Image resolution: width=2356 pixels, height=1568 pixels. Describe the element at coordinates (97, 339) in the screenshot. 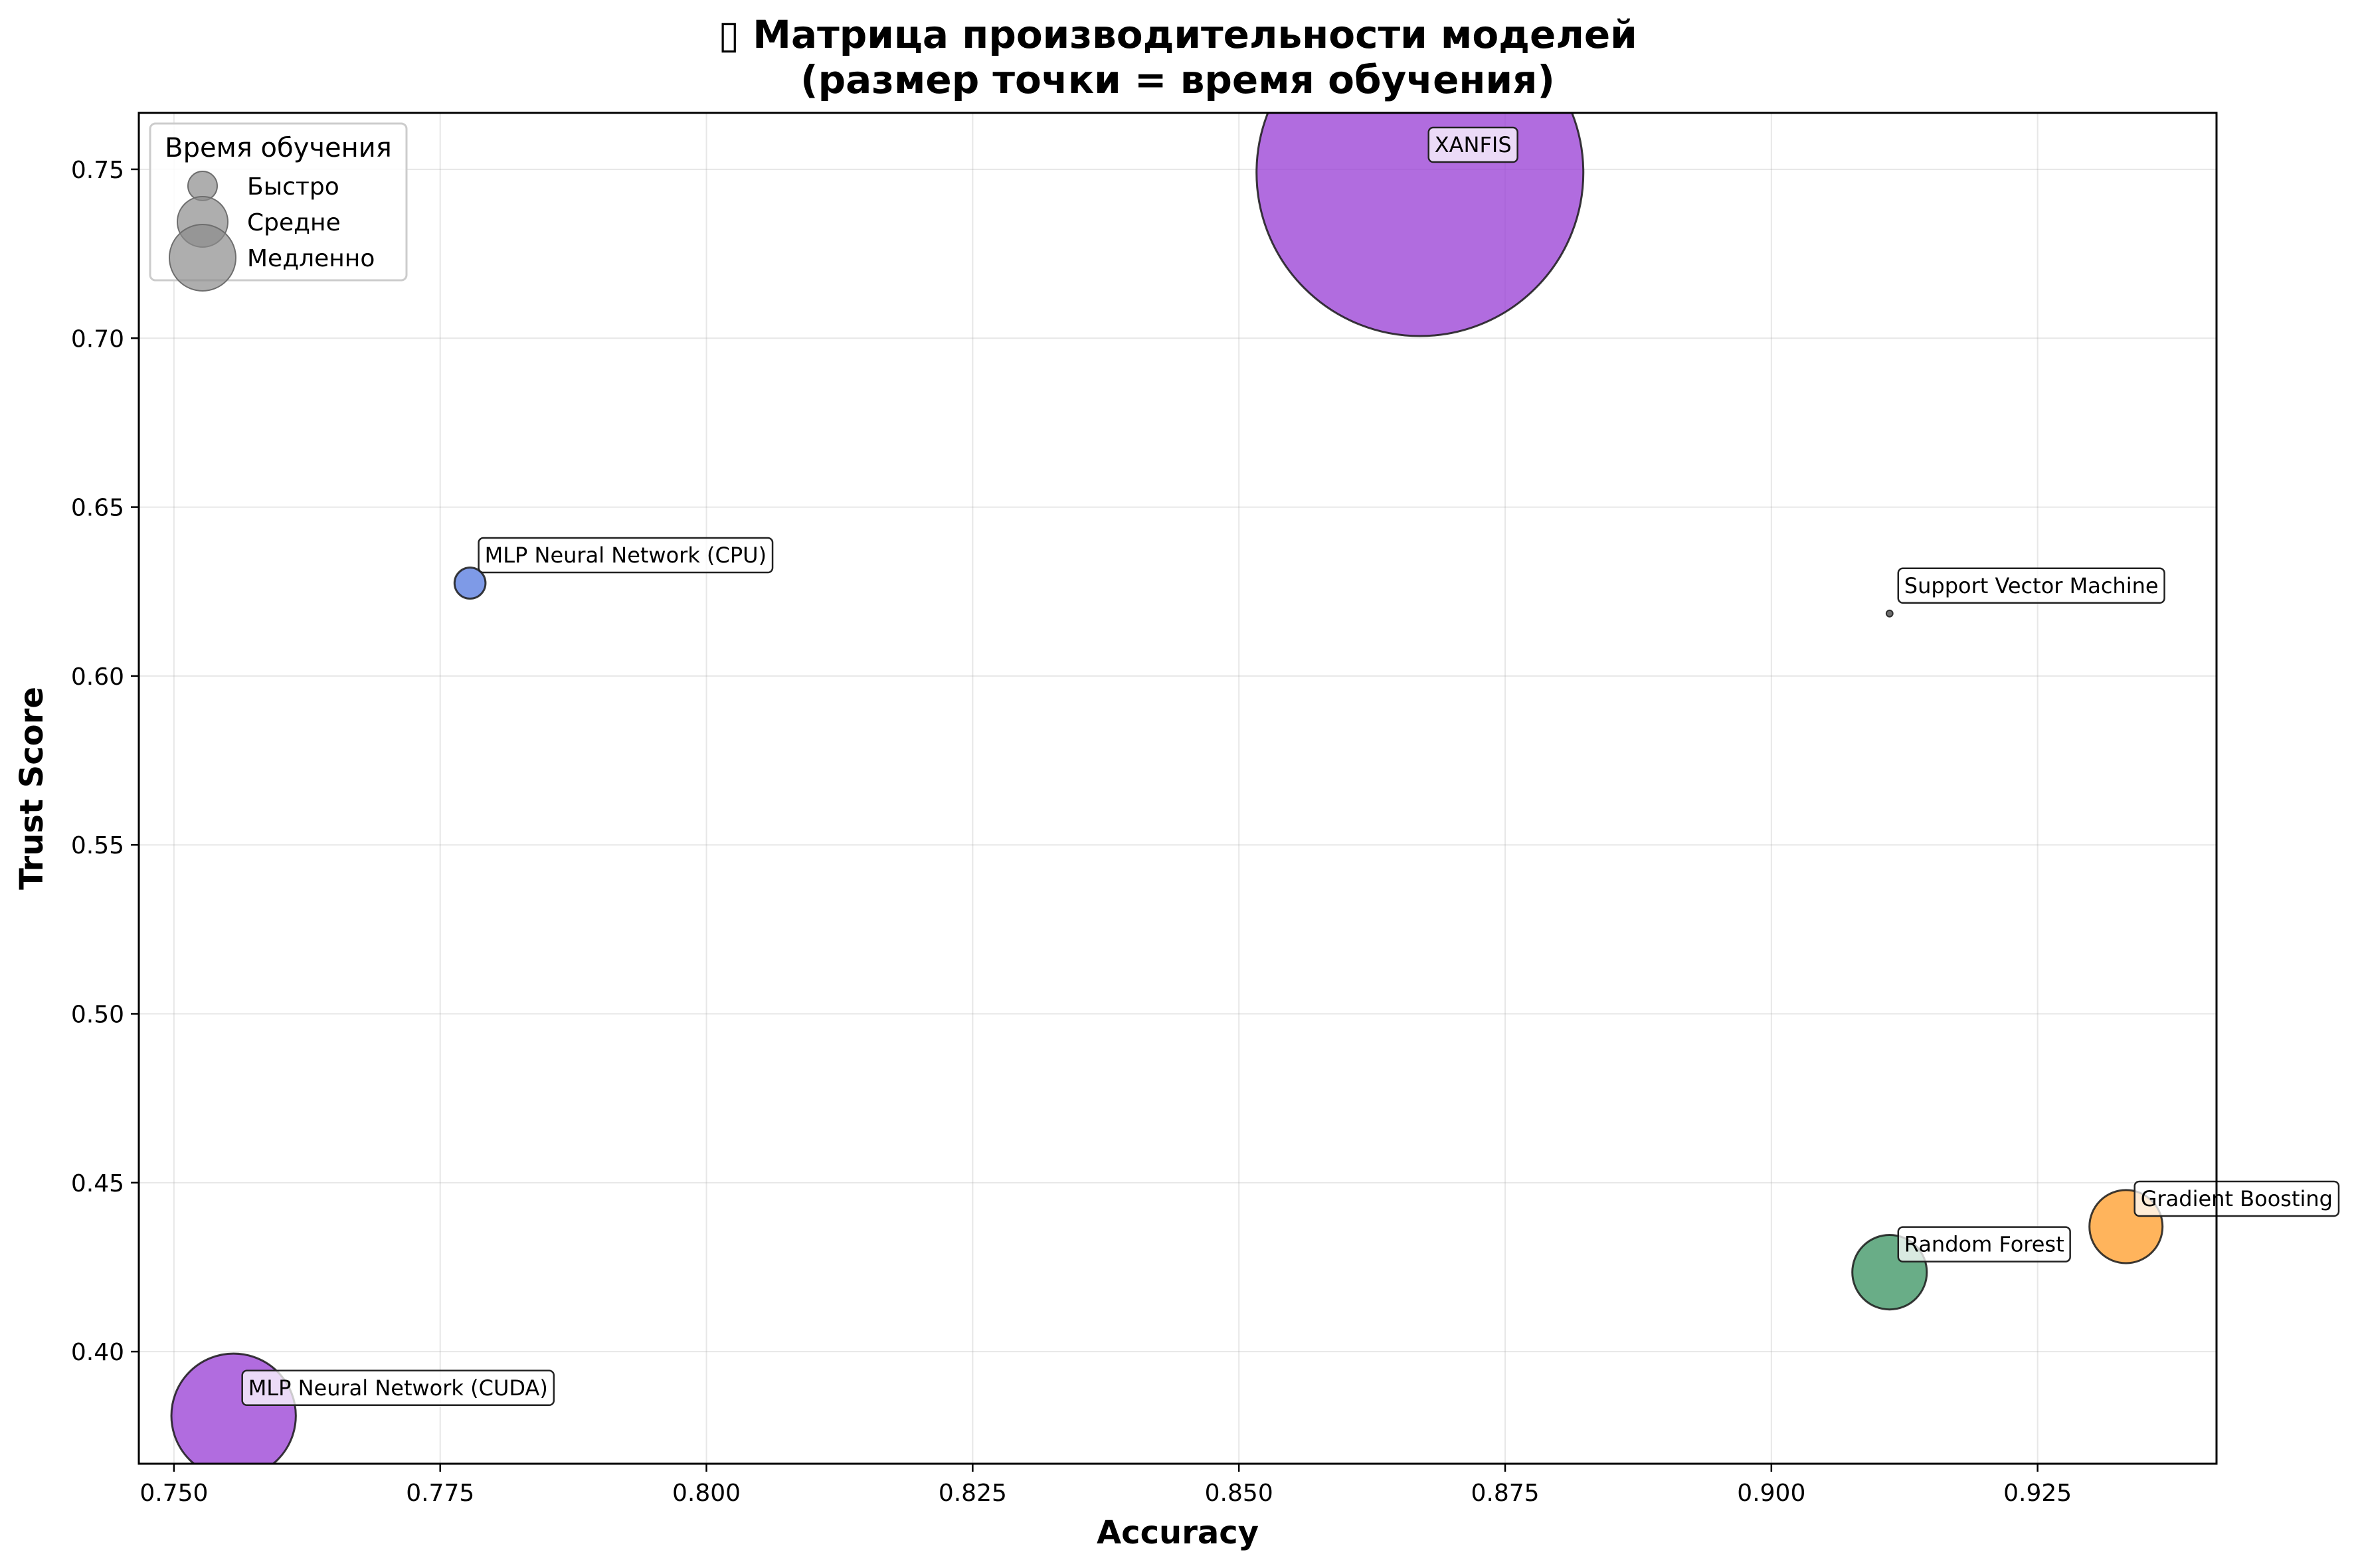

I see `y-tick-label: 0.70` at that location.